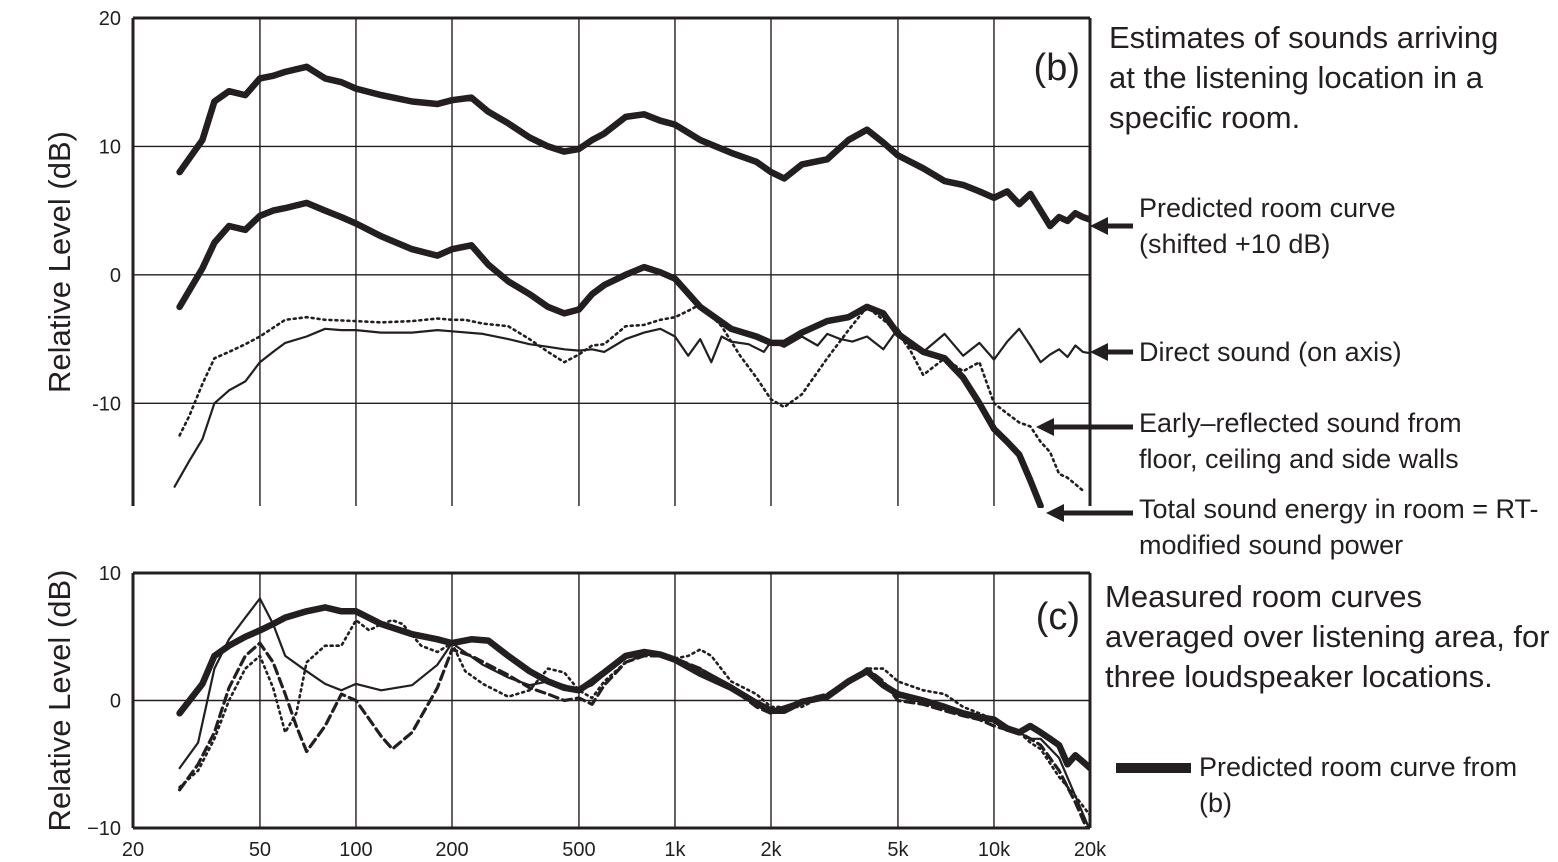 The image size is (1558, 862). What do you see at coordinates (1270, 352) in the screenshot?
I see `legend-label-direct-sound: Direct sound (on axis)` at bounding box center [1270, 352].